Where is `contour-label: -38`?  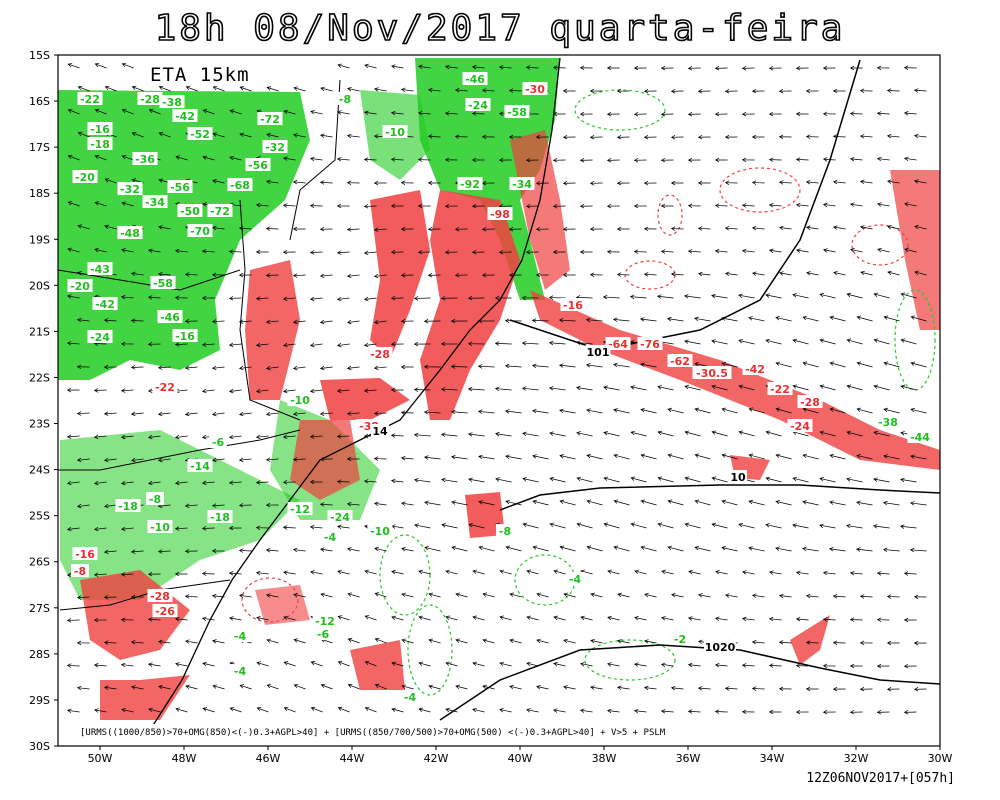 contour-label: -38 is located at coordinates (888, 422).